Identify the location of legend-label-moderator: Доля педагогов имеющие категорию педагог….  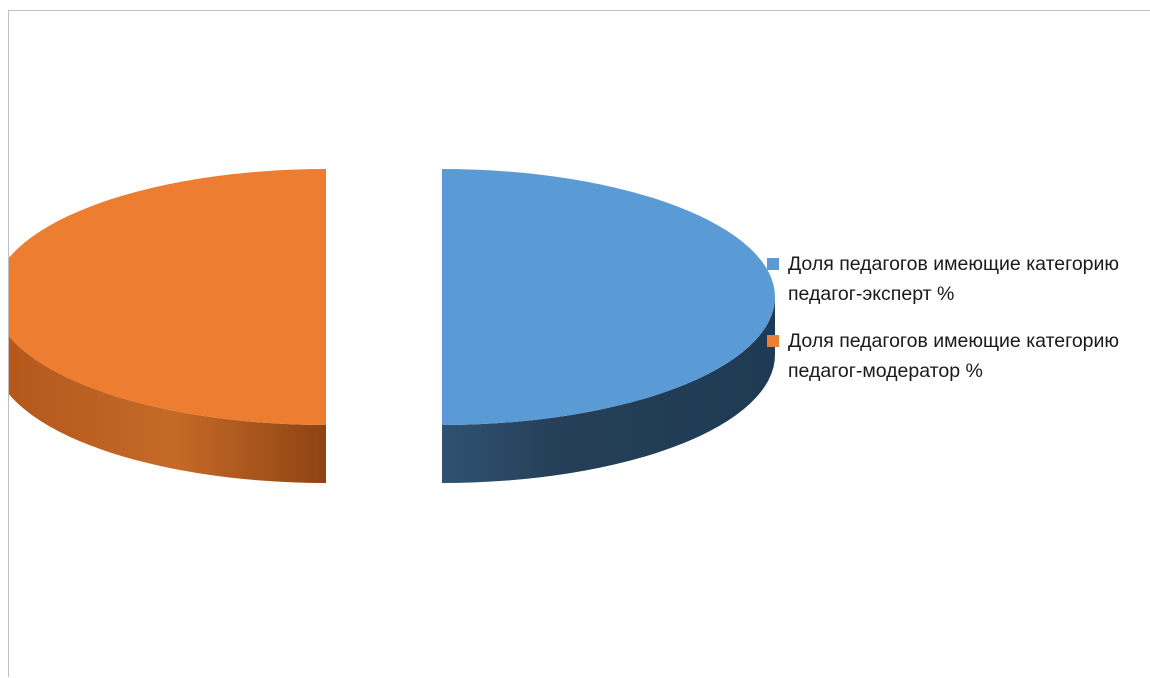
(954, 356).